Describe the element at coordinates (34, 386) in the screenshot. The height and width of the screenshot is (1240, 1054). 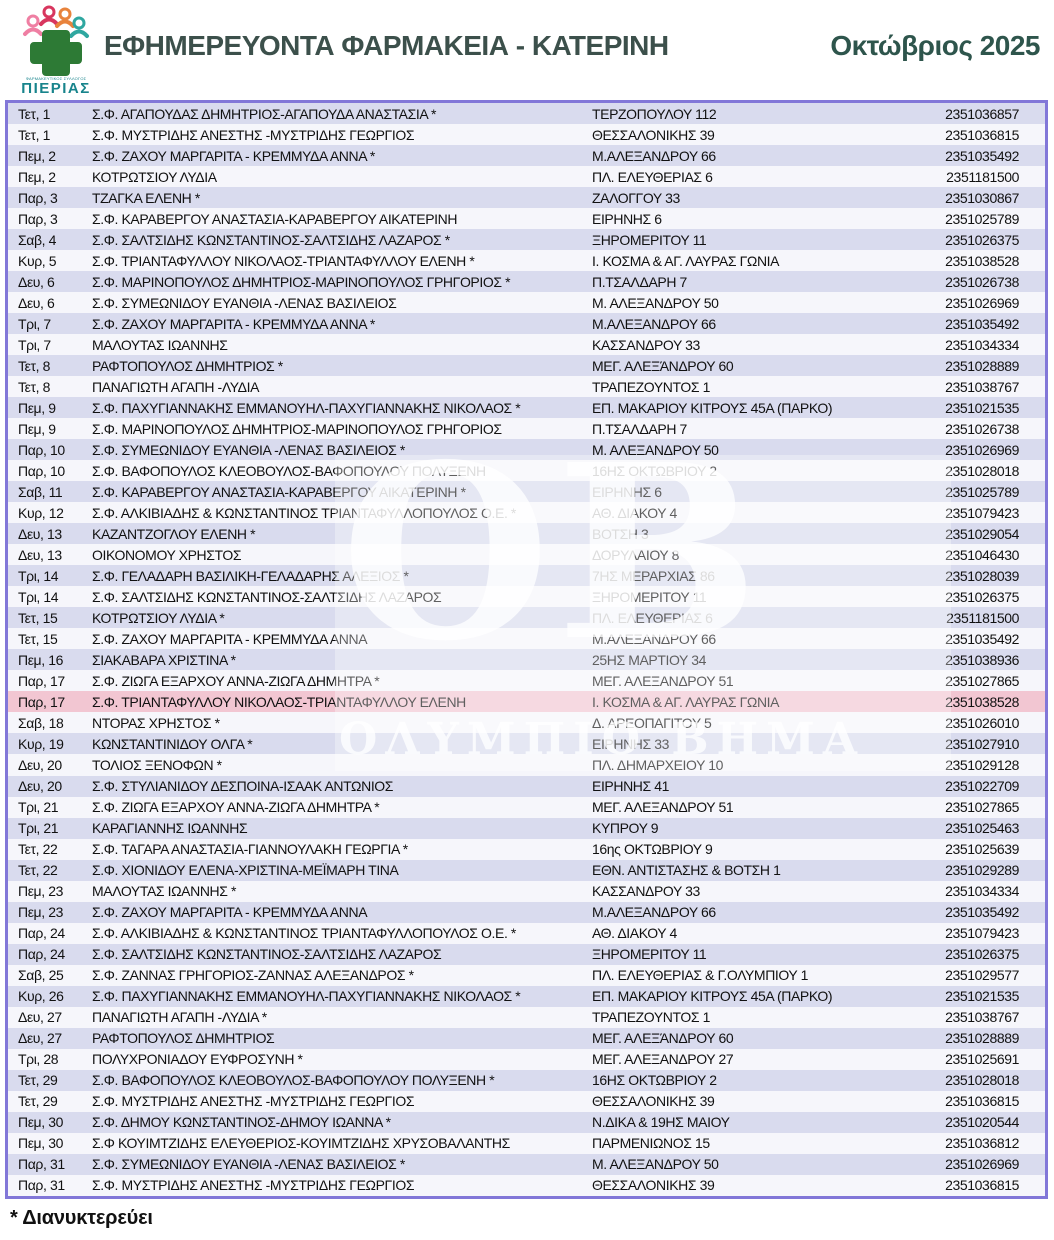
I see `day-cell: Τετ, 8` at that location.